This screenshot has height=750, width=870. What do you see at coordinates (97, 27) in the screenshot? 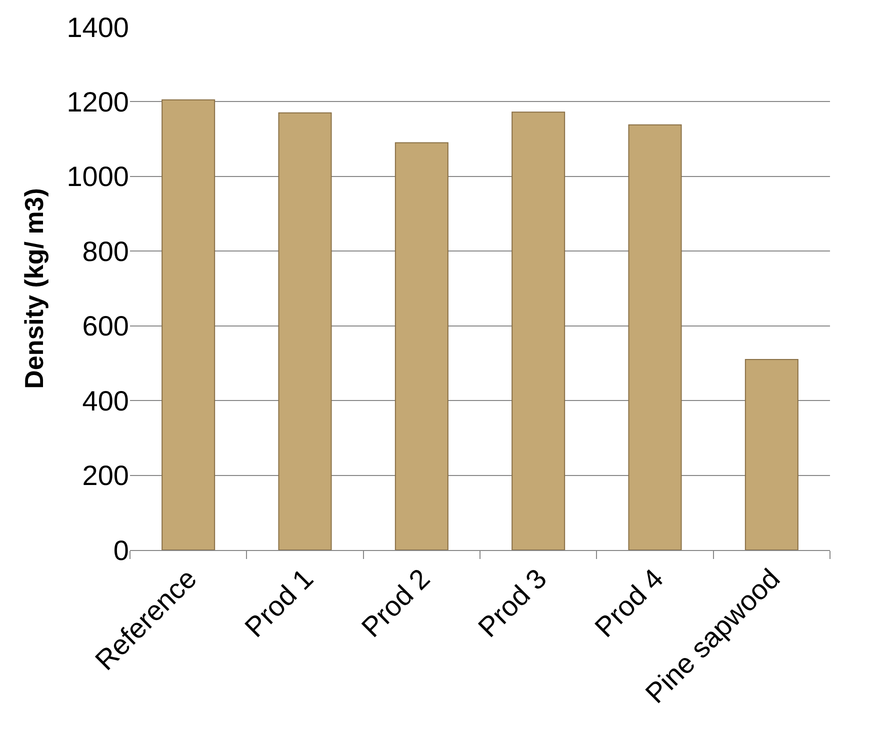
I see `y-tick-label: 1400` at bounding box center [97, 27].